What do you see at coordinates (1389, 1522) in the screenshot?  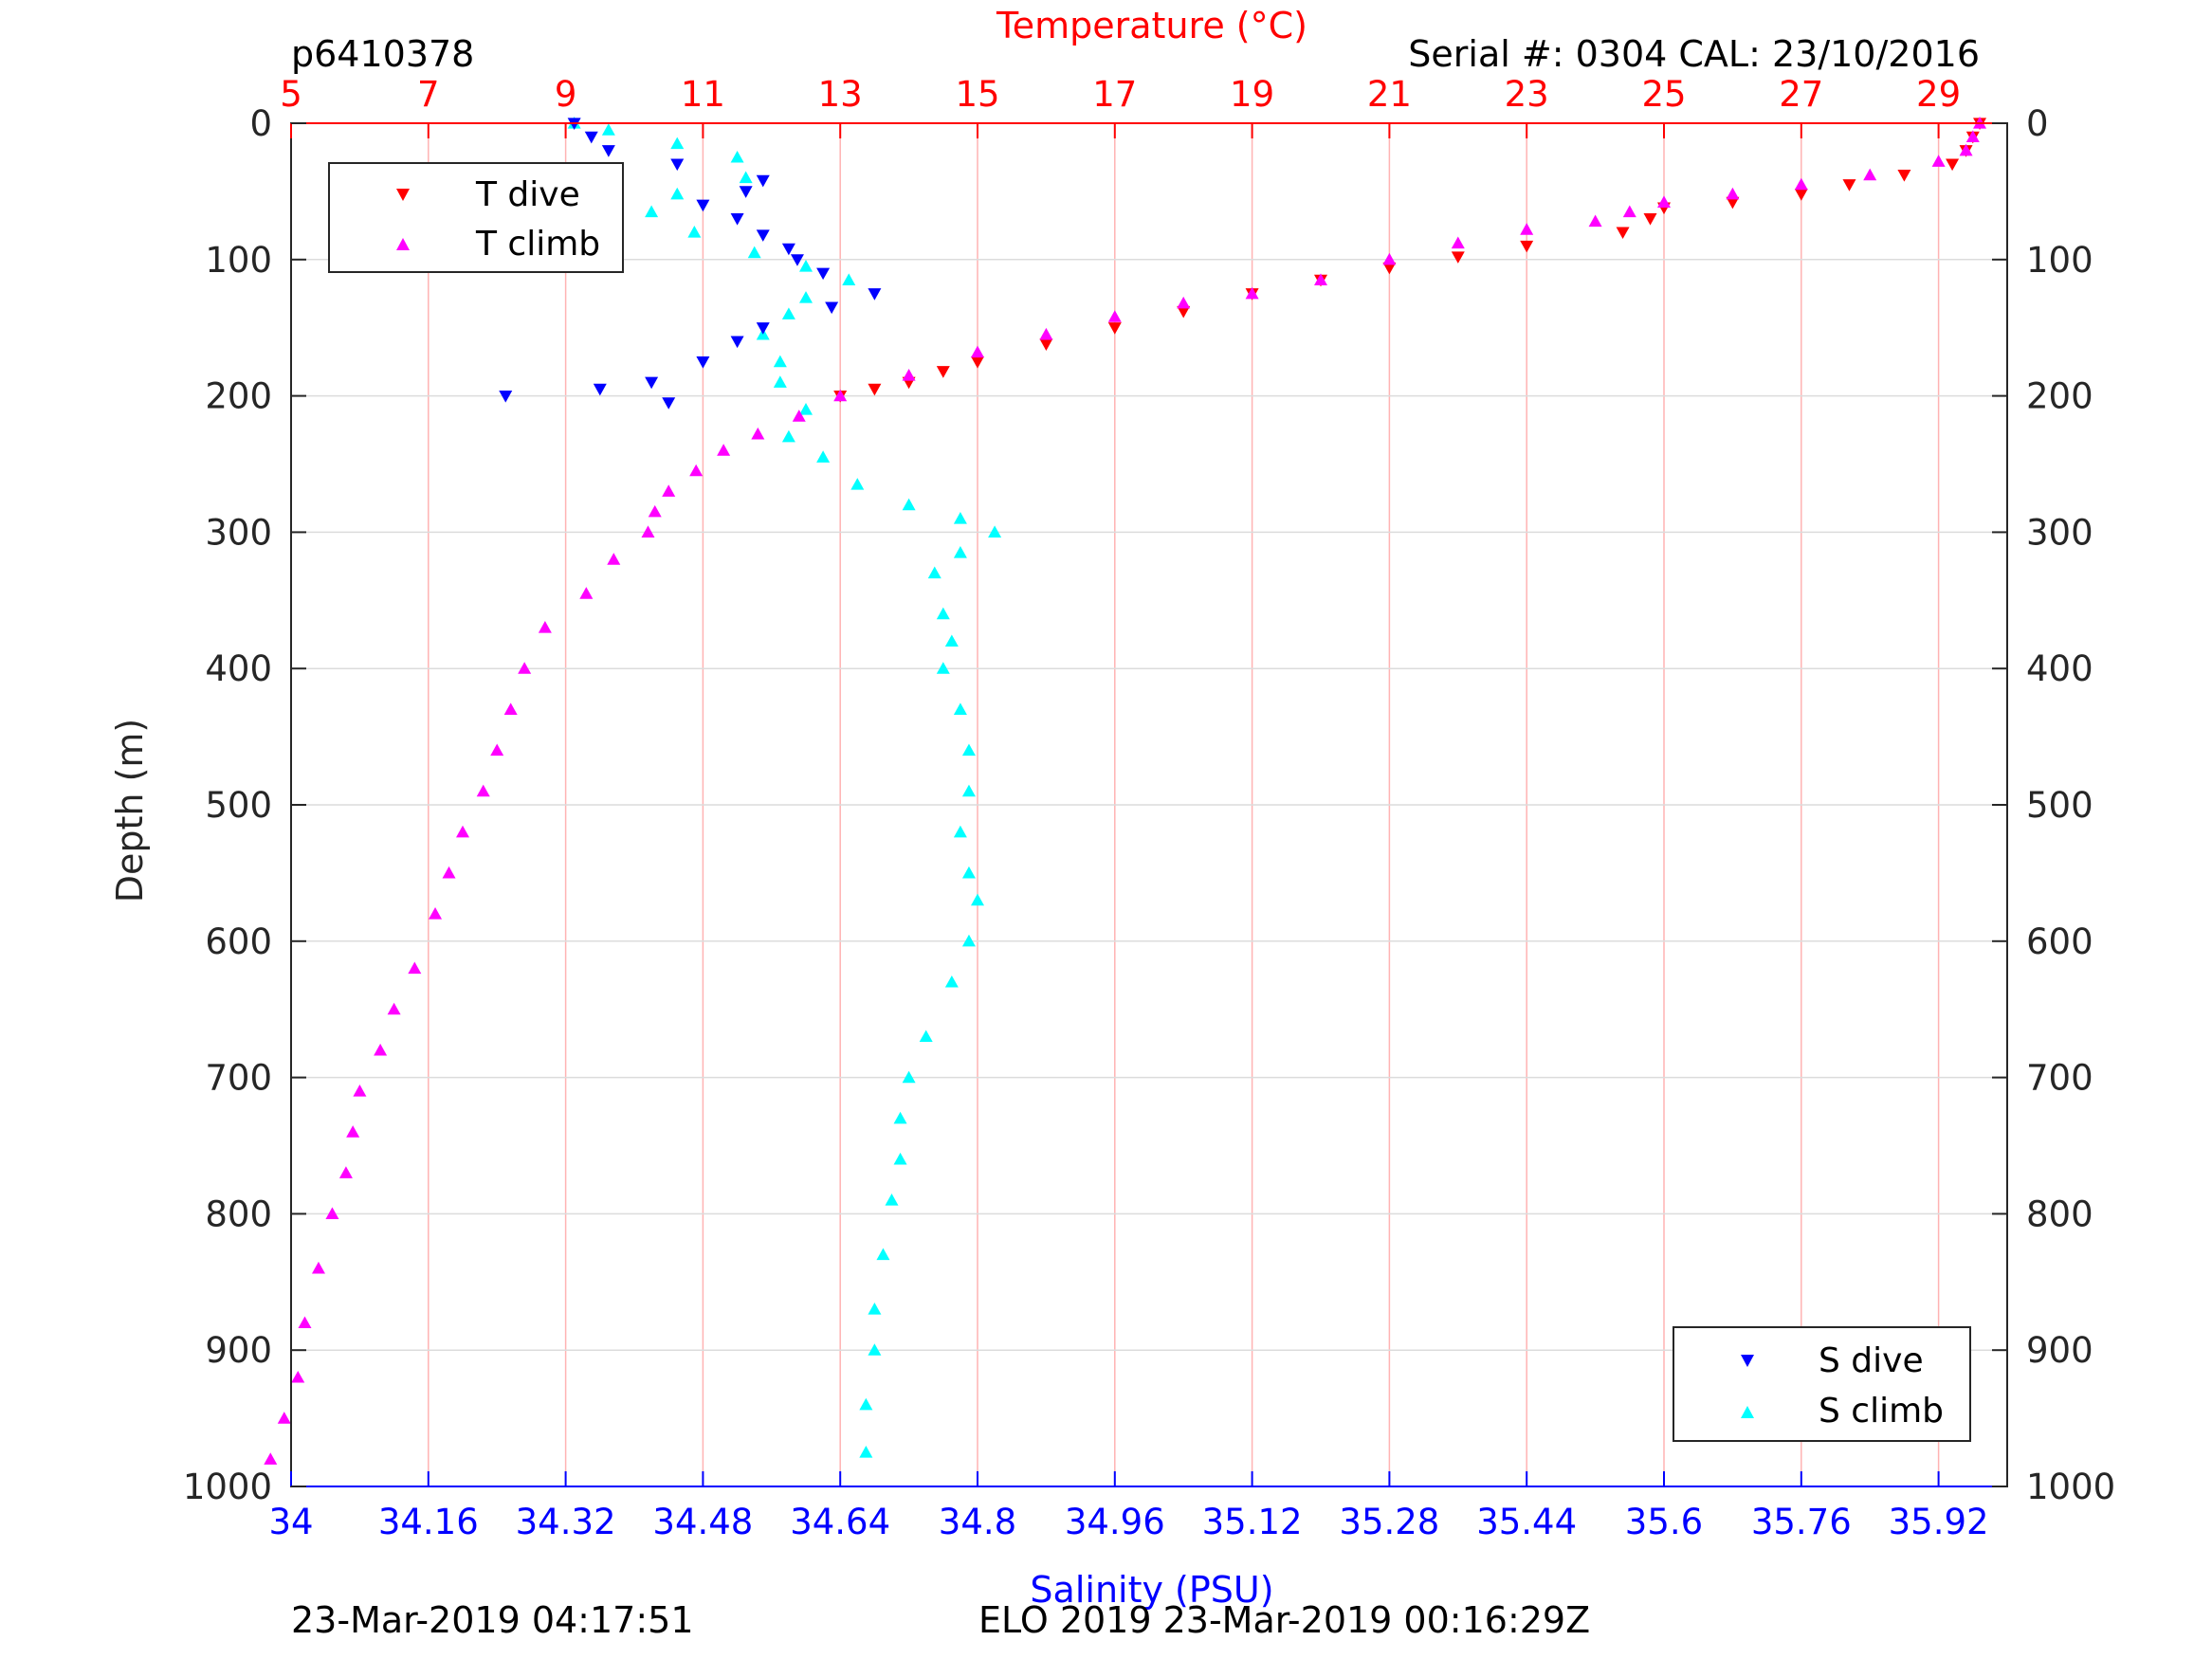 I see `salinity-tick-label: 35.28` at bounding box center [1389, 1522].